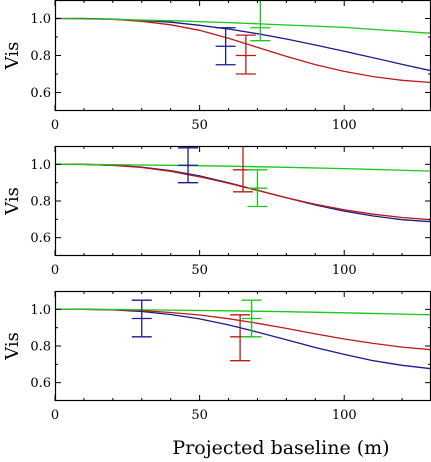 The width and height of the screenshot is (431, 462). I want to click on x-axis-title: Projected baseline (m), so click(280, 448).